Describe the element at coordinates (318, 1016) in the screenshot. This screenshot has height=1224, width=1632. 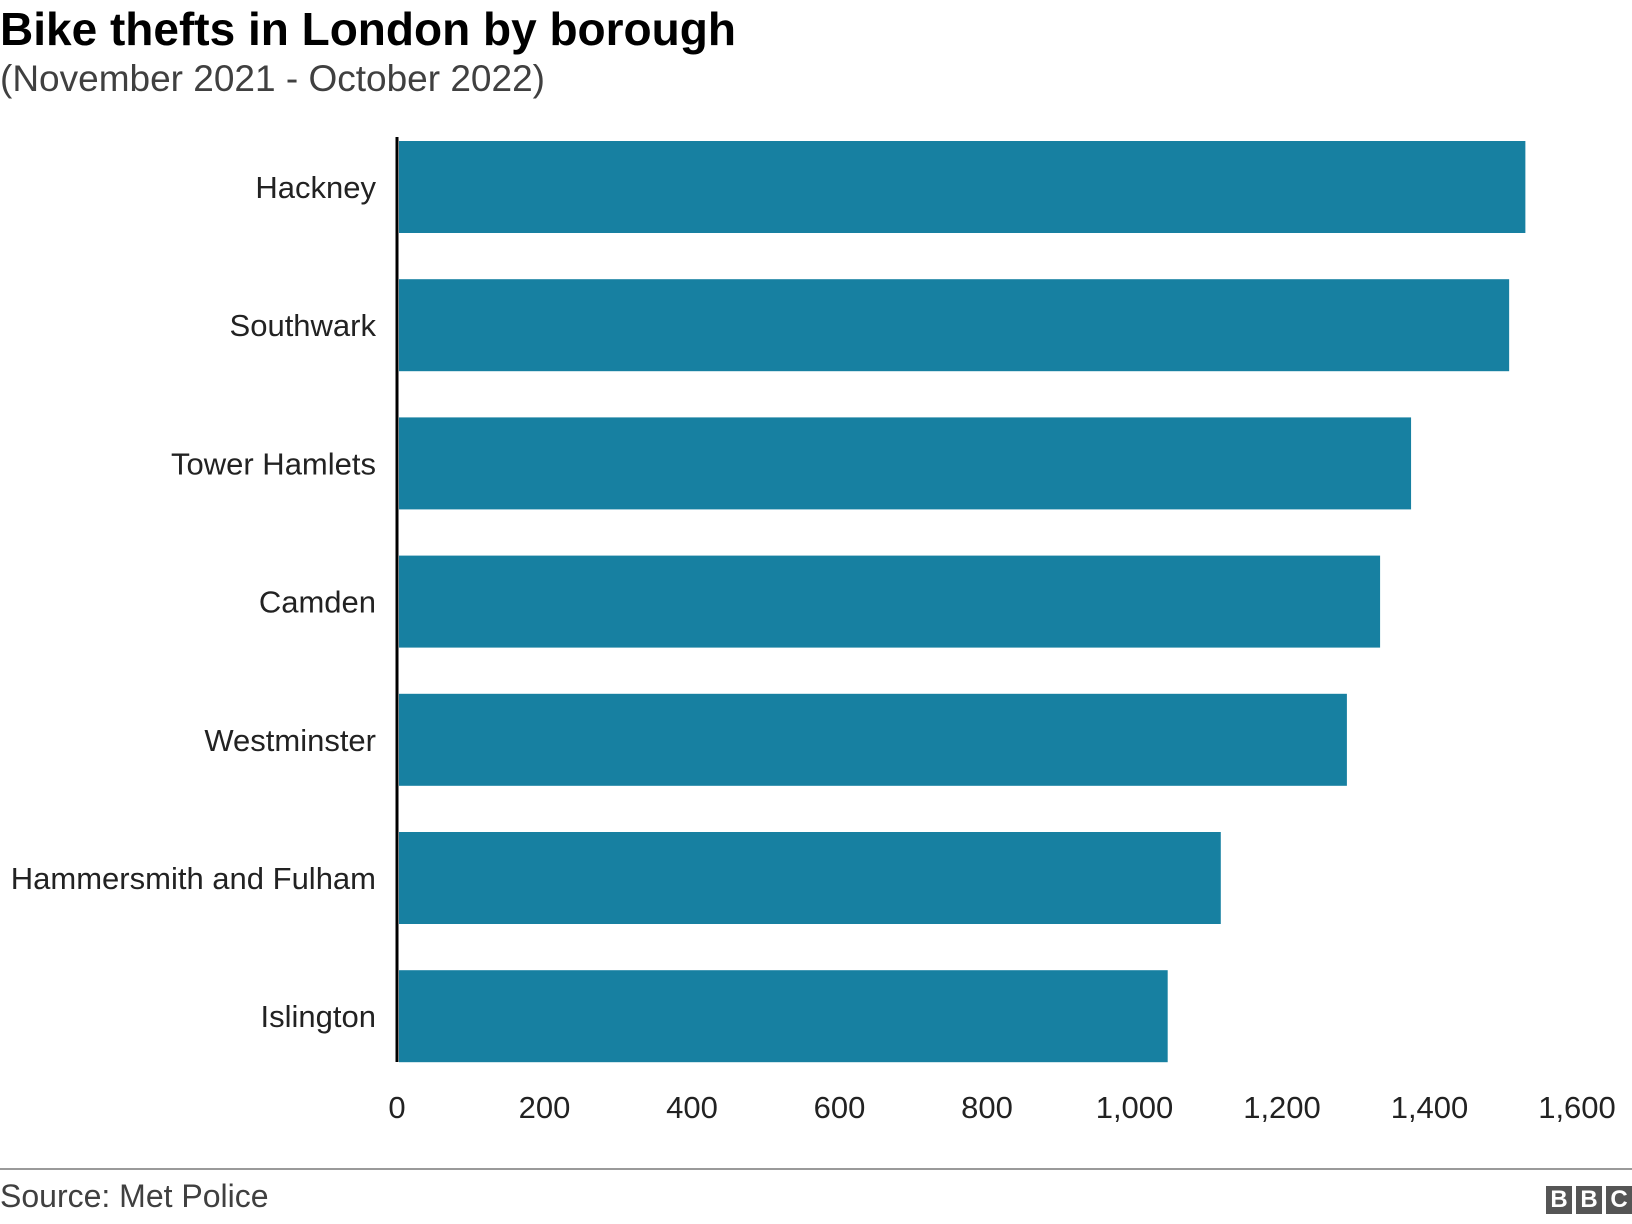
I see `category-label: Islington` at that location.